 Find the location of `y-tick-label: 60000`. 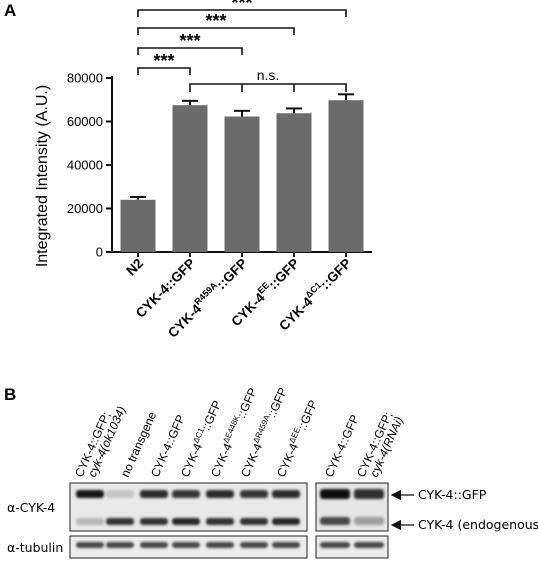

y-tick-label: 60000 is located at coordinates (85, 121).